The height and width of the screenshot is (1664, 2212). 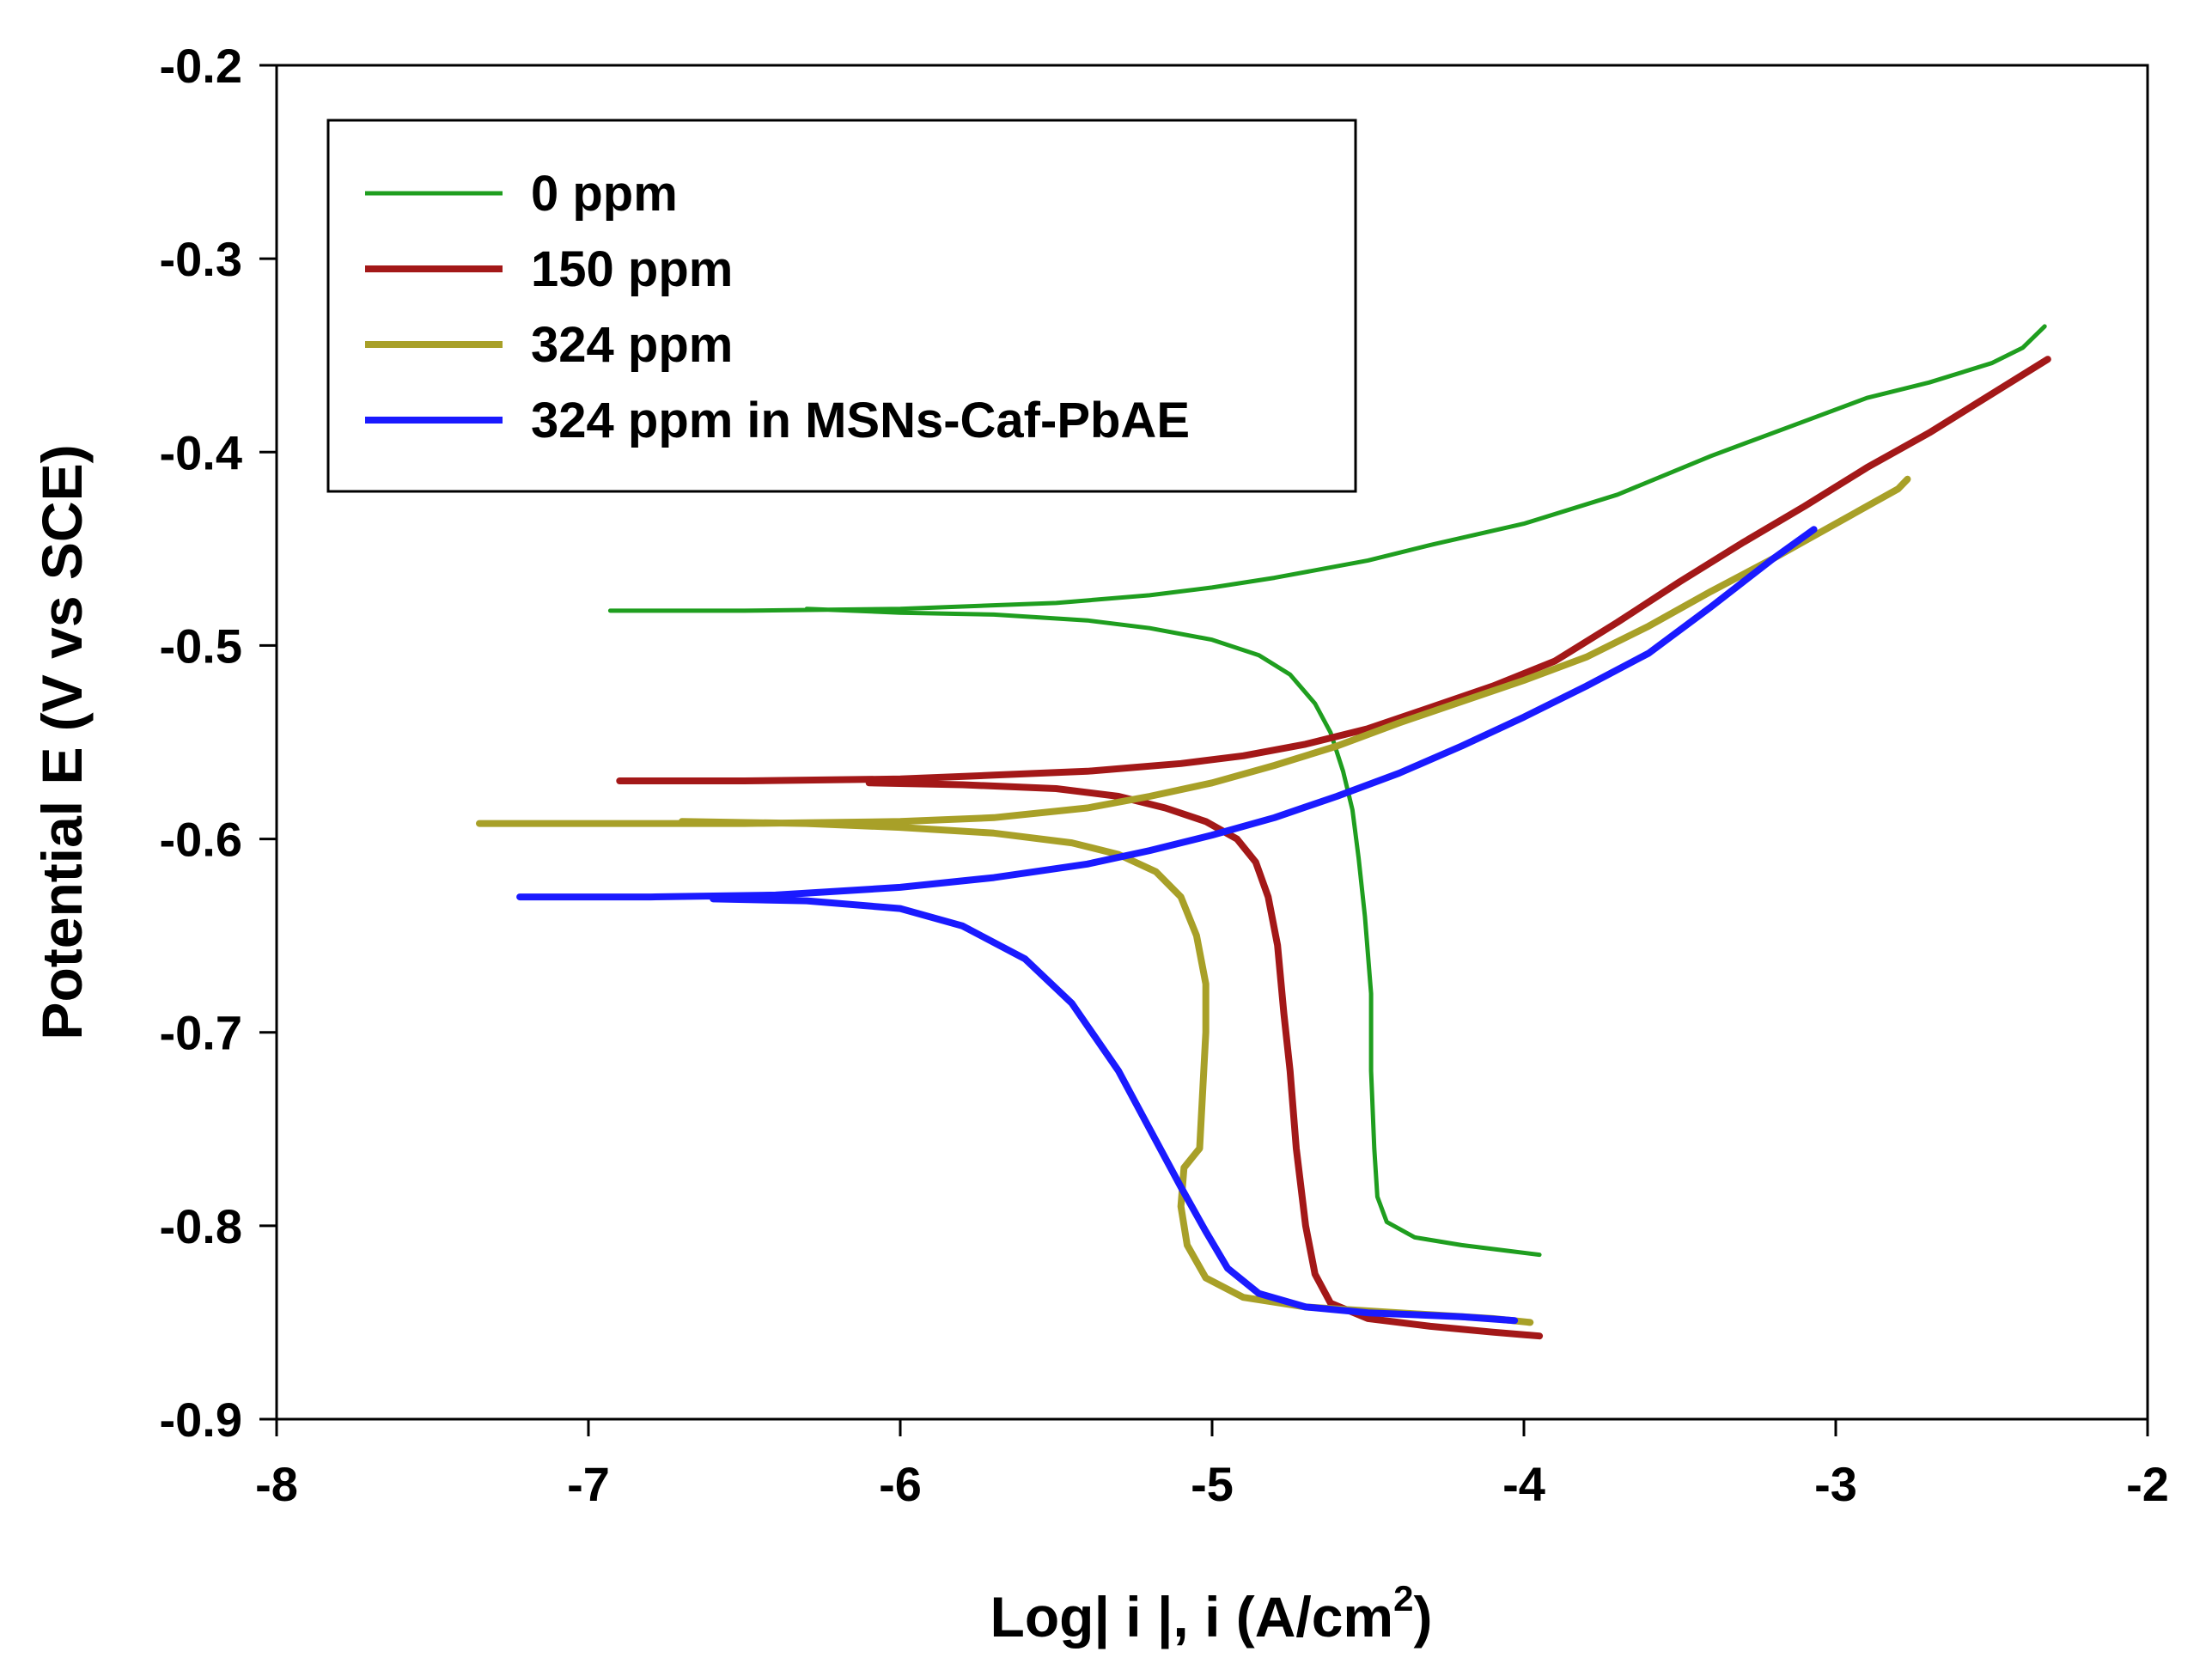 What do you see at coordinates (1422, 1617) in the screenshot?
I see `x-axis-title-suffix: )` at bounding box center [1422, 1617].